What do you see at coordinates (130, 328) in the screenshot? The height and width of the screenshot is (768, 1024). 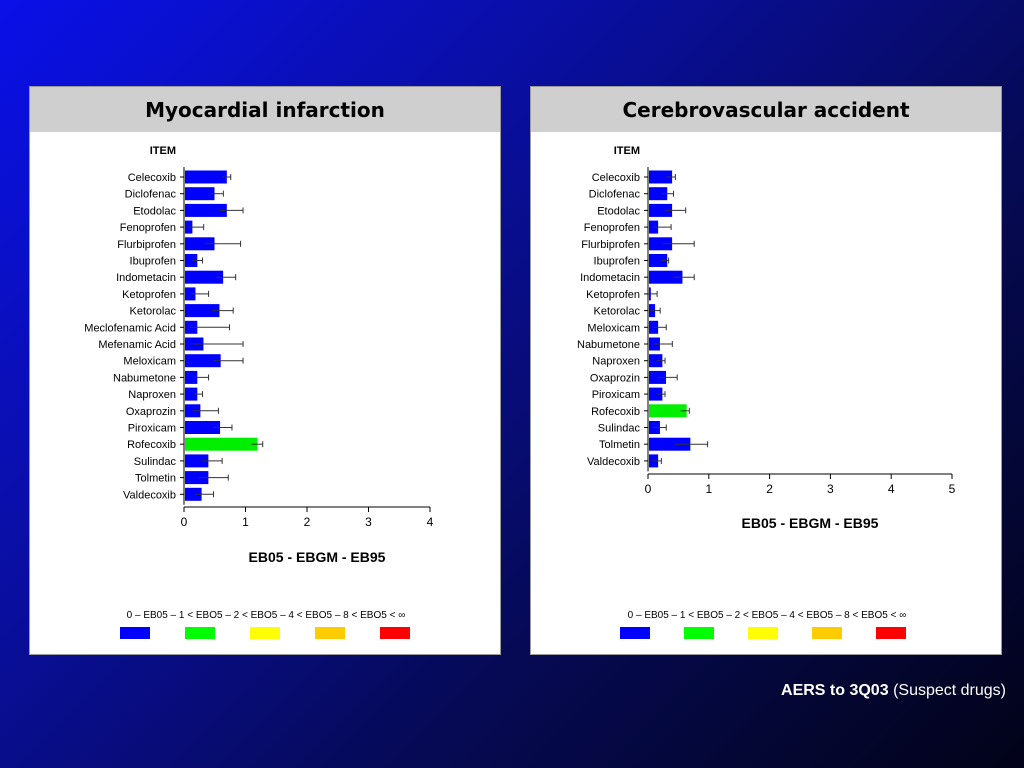 I see `mi-category-label: Meclofenamic Acid` at bounding box center [130, 328].